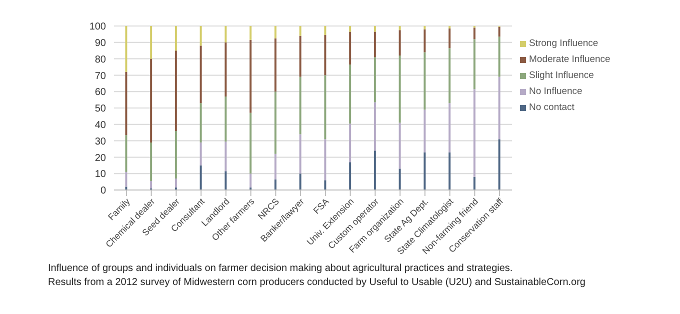 The width and height of the screenshot is (680, 314). I want to click on legend-label: No contact, so click(551, 107).